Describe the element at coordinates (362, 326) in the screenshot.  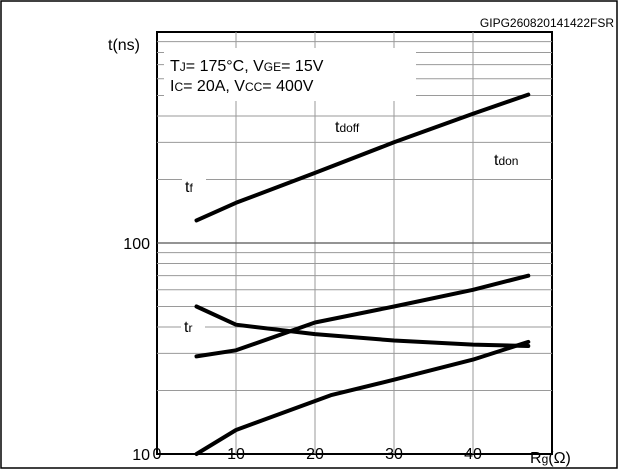
I see `series-line-f` at that location.